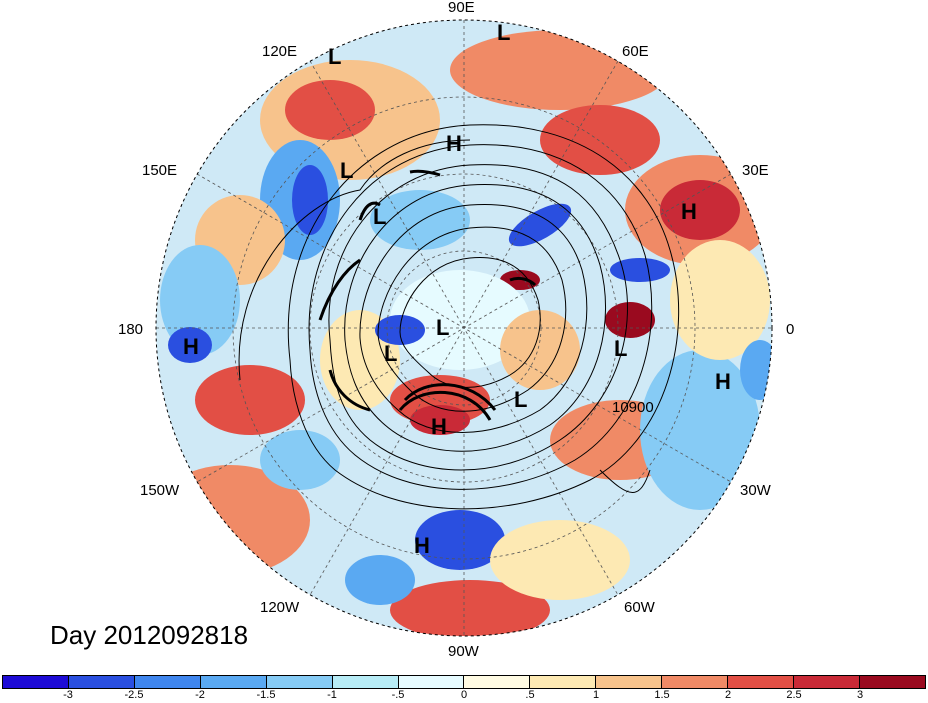 This screenshot has height=703, width=928. I want to click on contour-label: 10900, so click(633, 407).